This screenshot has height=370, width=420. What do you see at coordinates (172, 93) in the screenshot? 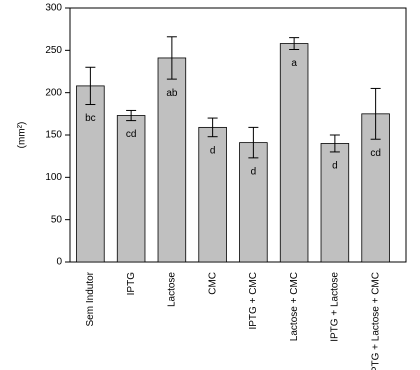
I see `significance-letter: ab` at bounding box center [172, 93].